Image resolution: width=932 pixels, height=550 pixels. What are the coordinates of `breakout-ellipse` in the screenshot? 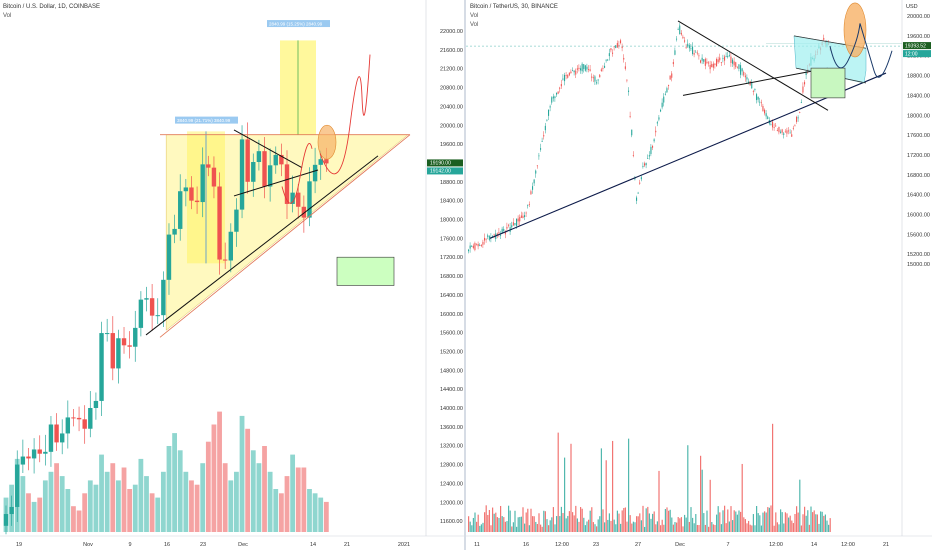 It's located at (855, 30).